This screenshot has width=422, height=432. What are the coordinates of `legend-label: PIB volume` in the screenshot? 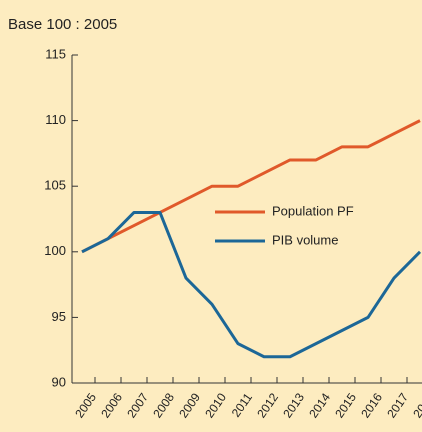 It's located at (305, 239).